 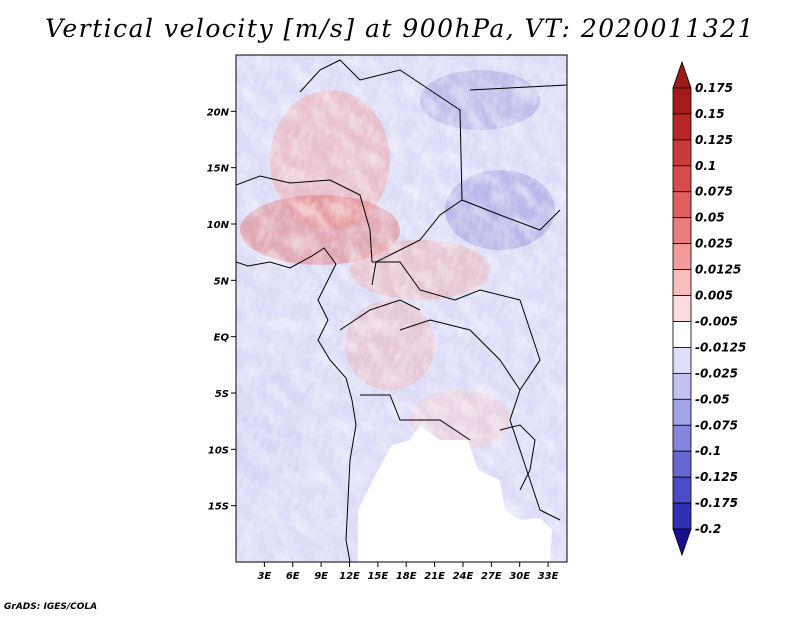 I want to click on colorbar-label: -0.125, so click(x=716, y=477).